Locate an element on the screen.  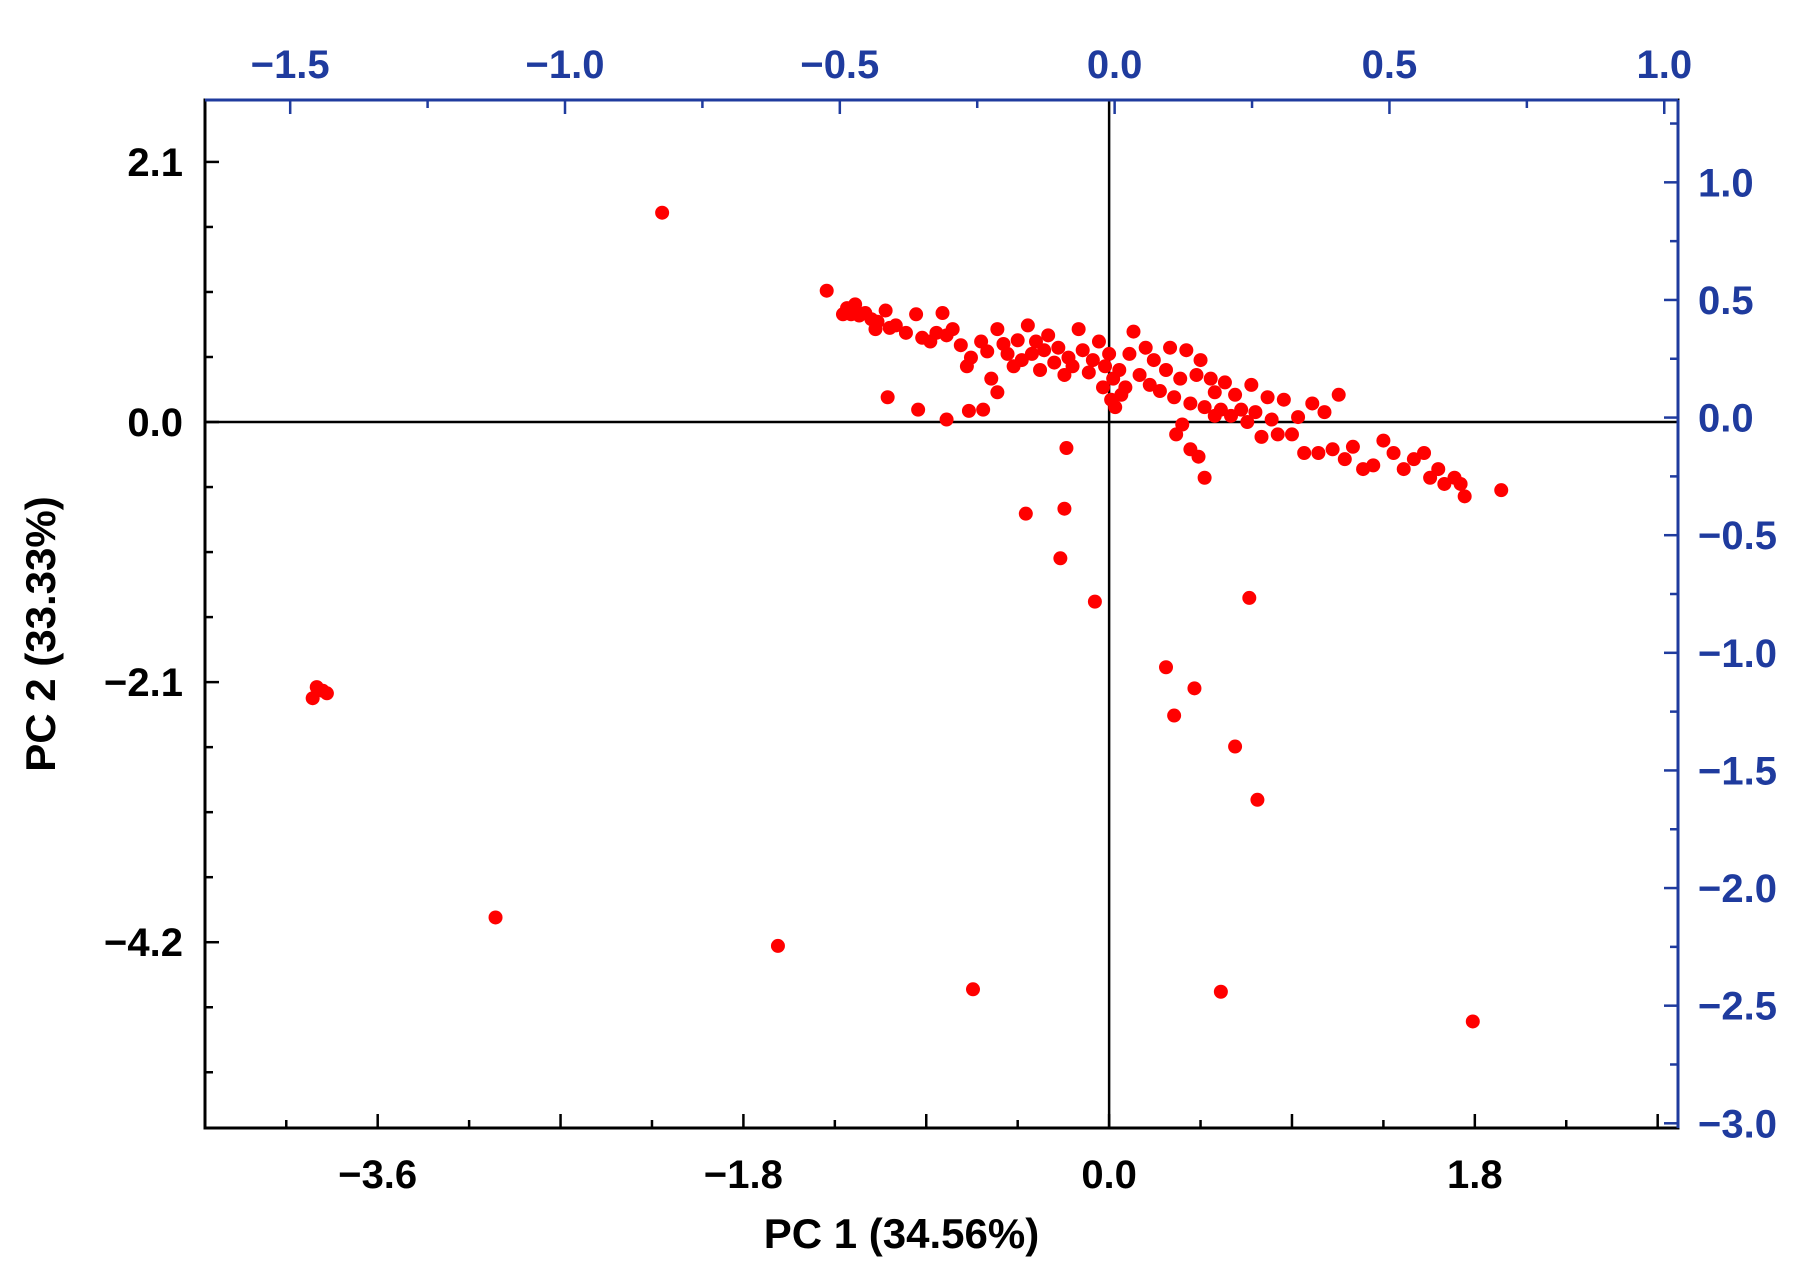
x-tick-label: 1.8 is located at coordinates (1475, 1175).